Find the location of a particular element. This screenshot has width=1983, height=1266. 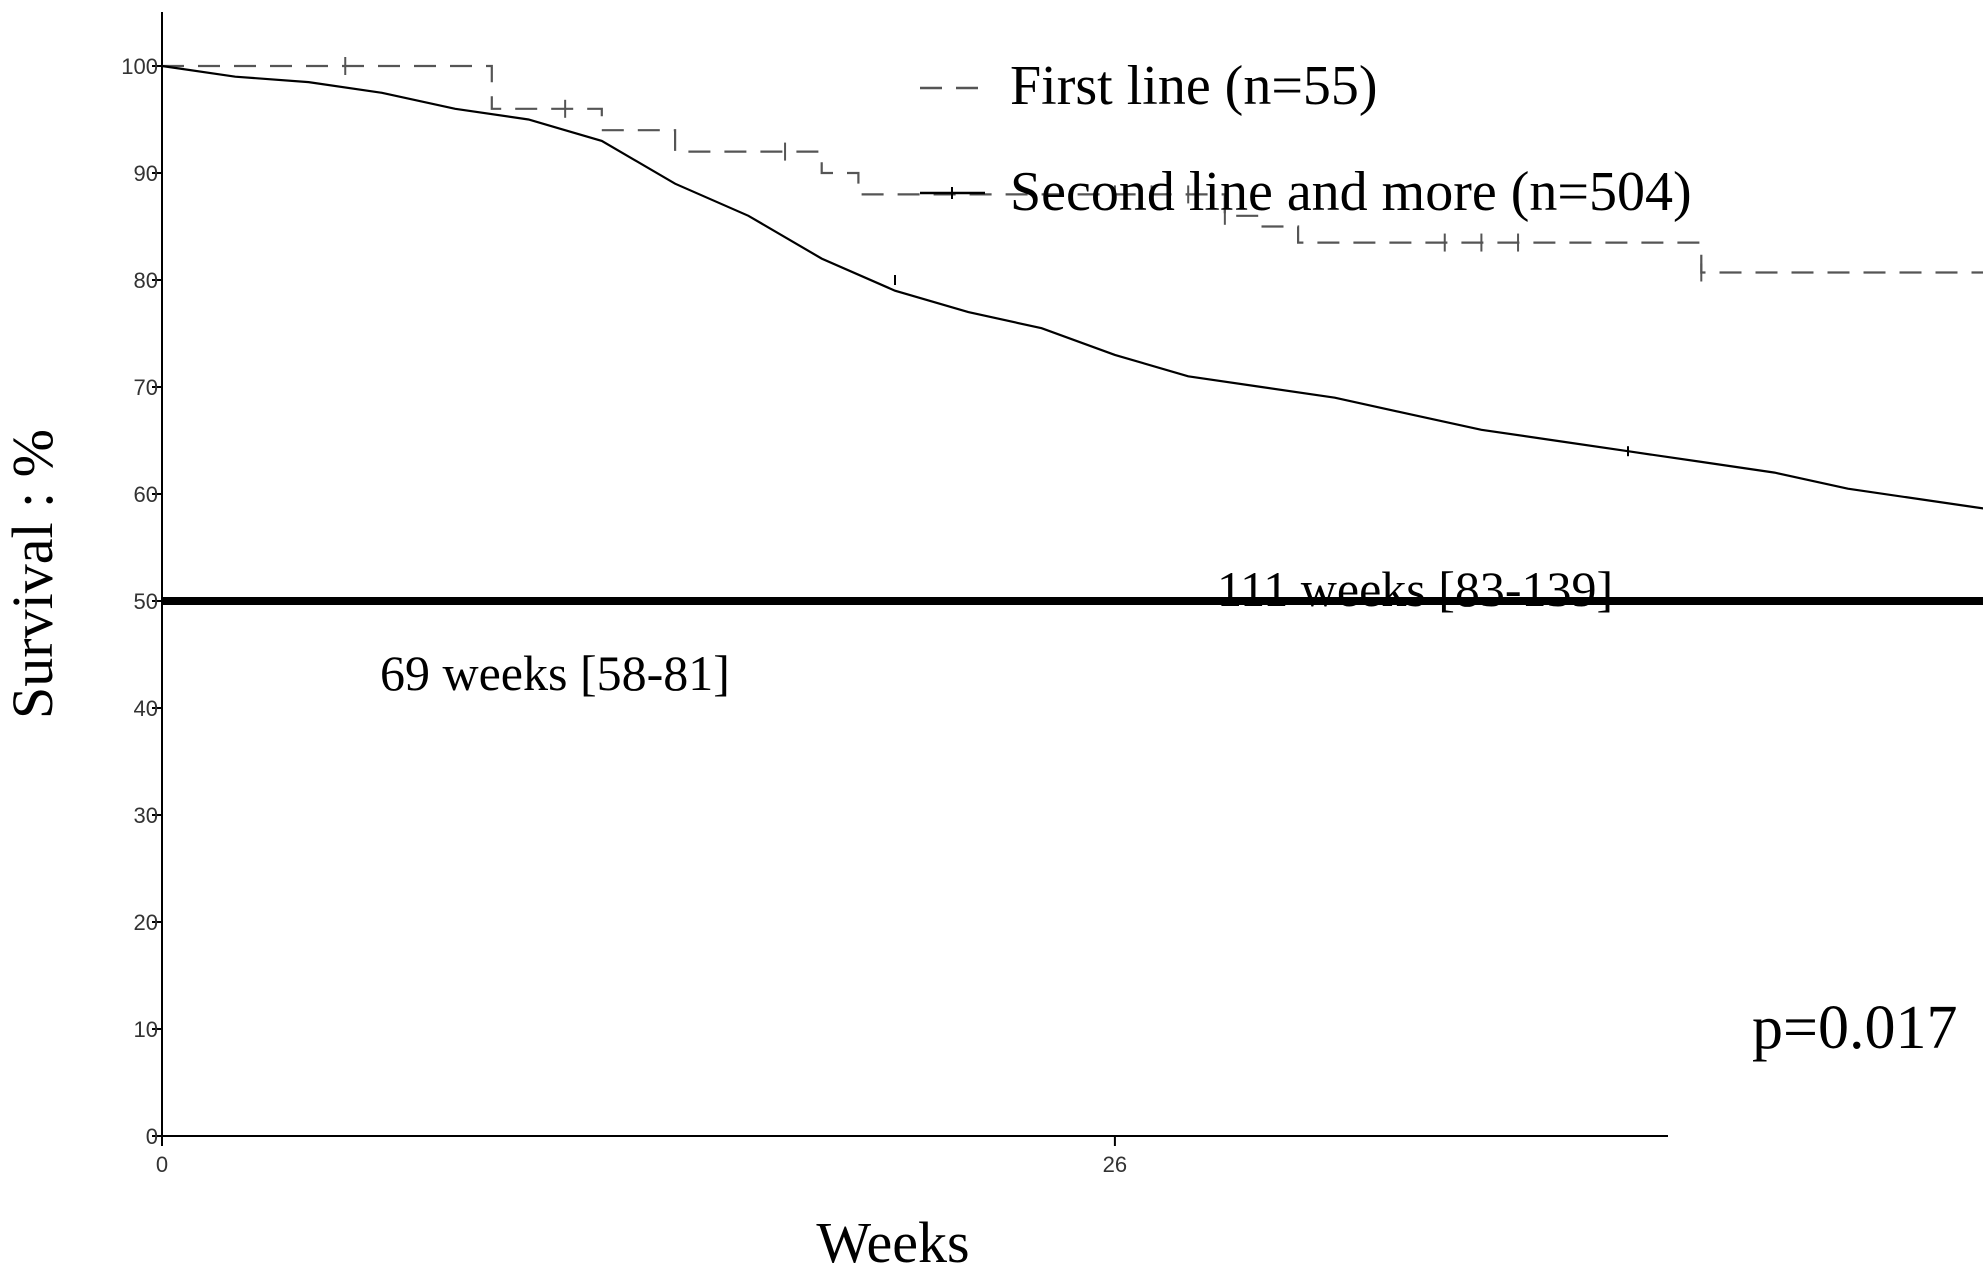

x-axis-title: Weeks is located at coordinates (892, 1238).